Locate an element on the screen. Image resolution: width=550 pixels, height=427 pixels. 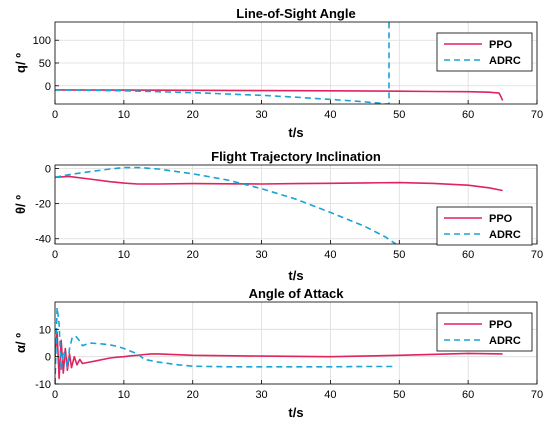
y-axis-label: θ/ º is located at coordinates (20, 204).